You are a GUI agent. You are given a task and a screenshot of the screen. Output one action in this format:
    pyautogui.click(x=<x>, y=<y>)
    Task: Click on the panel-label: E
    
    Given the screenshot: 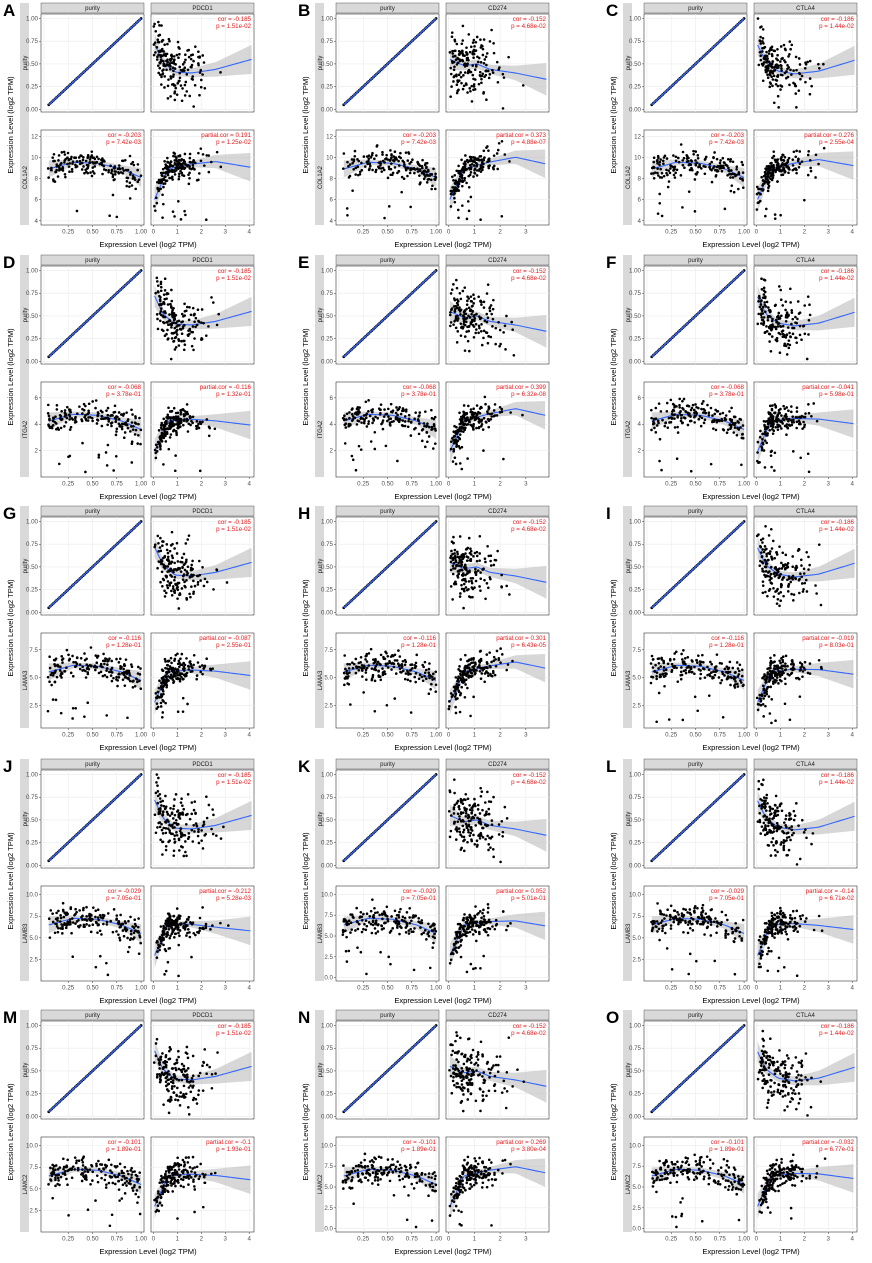 What is the action you would take?
    pyautogui.click(x=303, y=262)
    